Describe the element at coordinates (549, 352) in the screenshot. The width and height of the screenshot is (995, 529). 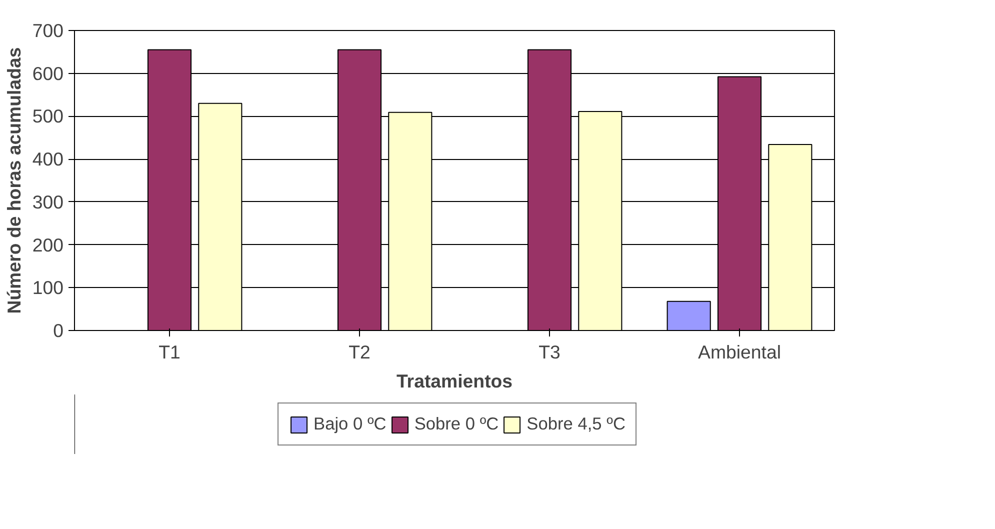
I see `x-tick-label: T3` at that location.